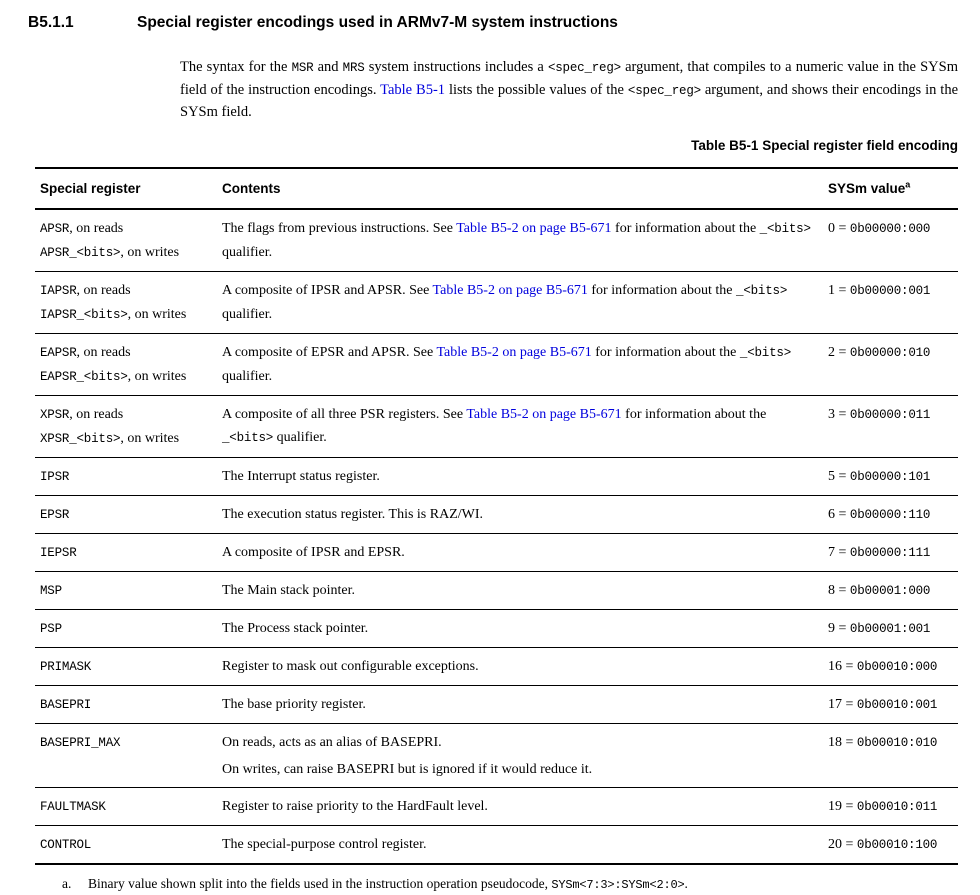 This screenshot has width=980, height=895. I want to click on code-text: 0b00000:011, so click(890, 414).